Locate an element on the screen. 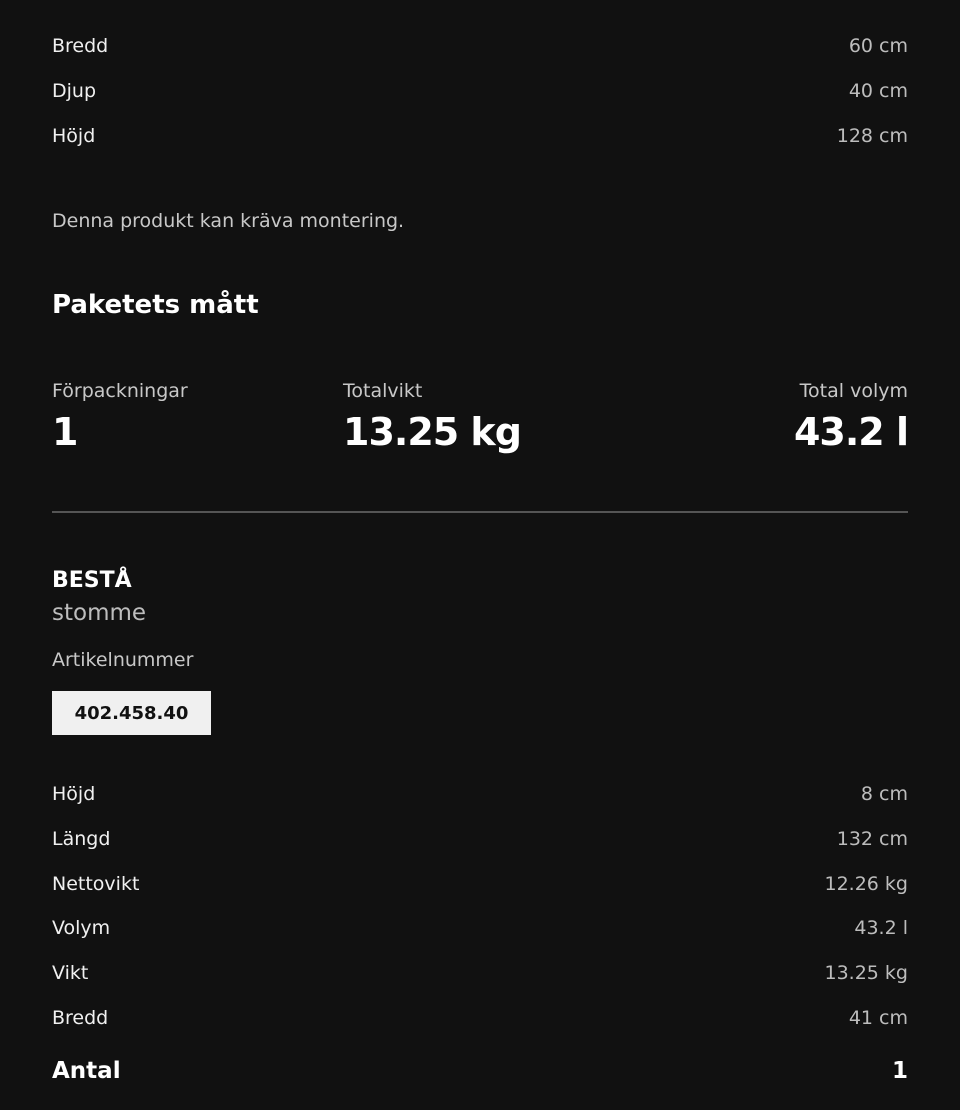  dimension-row-depth: Djup 40 cm is located at coordinates (480, 91).